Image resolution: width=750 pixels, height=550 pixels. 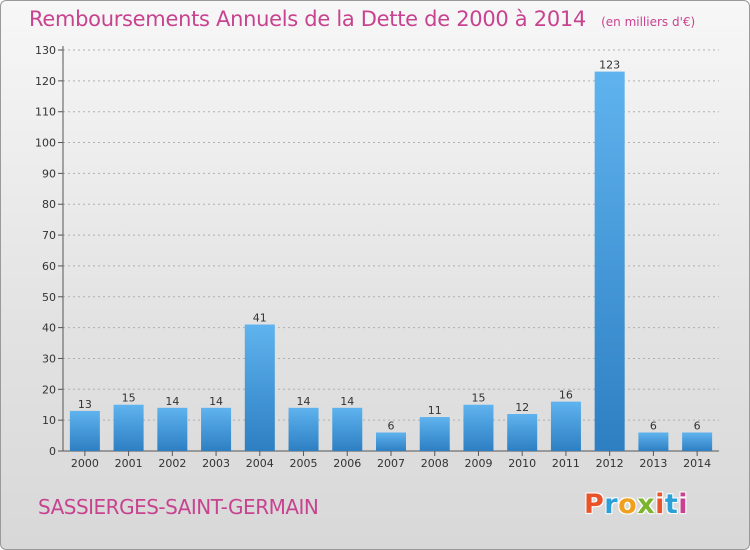 I want to click on x-tick-label: 2012, so click(x=610, y=463).